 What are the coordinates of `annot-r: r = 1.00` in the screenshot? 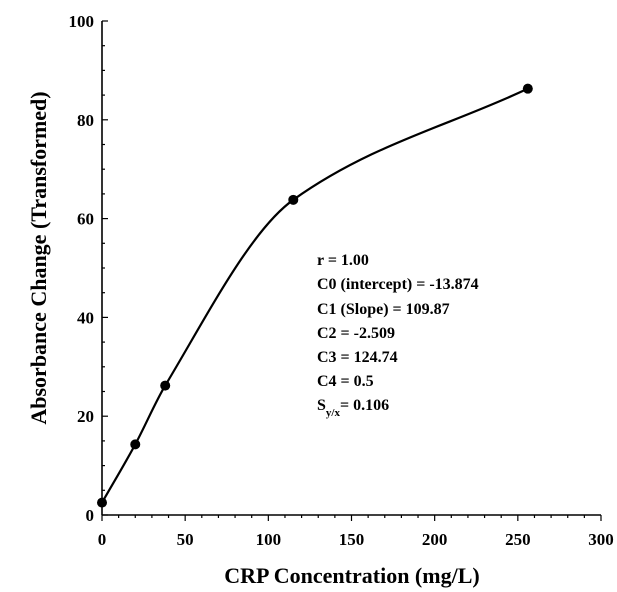 It's located at (343, 260).